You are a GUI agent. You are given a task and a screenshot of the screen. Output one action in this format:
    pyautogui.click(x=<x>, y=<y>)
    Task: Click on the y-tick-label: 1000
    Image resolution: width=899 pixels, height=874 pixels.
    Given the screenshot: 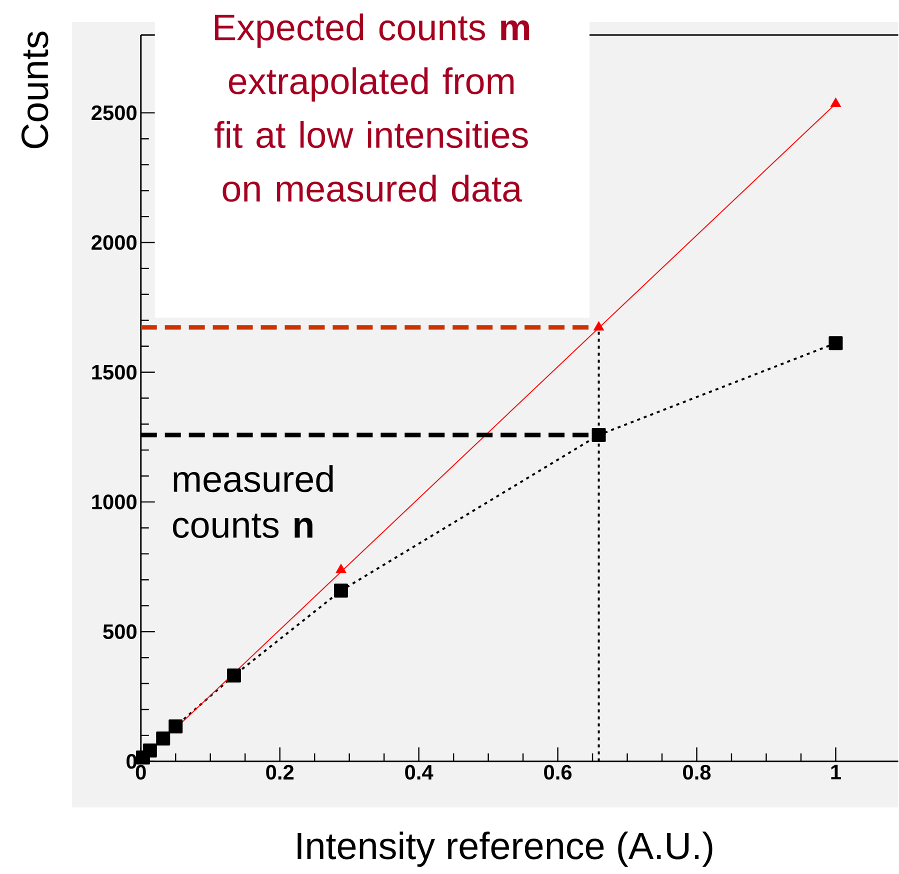 What is the action you would take?
    pyautogui.click(x=114, y=502)
    